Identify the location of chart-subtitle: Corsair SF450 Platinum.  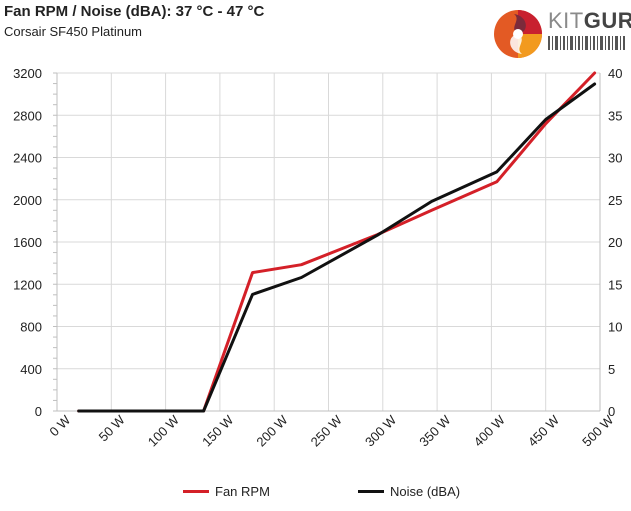
(73, 31).